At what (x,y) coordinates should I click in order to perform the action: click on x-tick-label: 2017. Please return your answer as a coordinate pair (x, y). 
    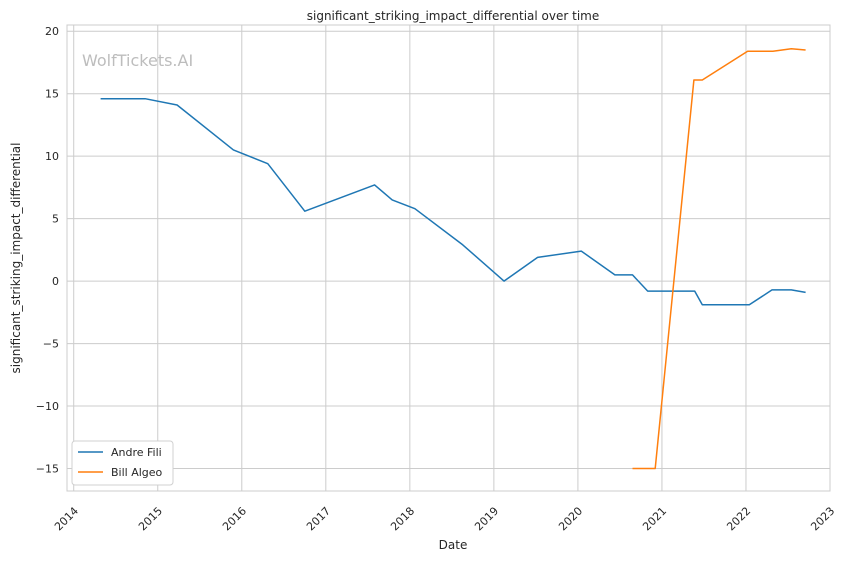
    Looking at the image, I should click on (318, 518).